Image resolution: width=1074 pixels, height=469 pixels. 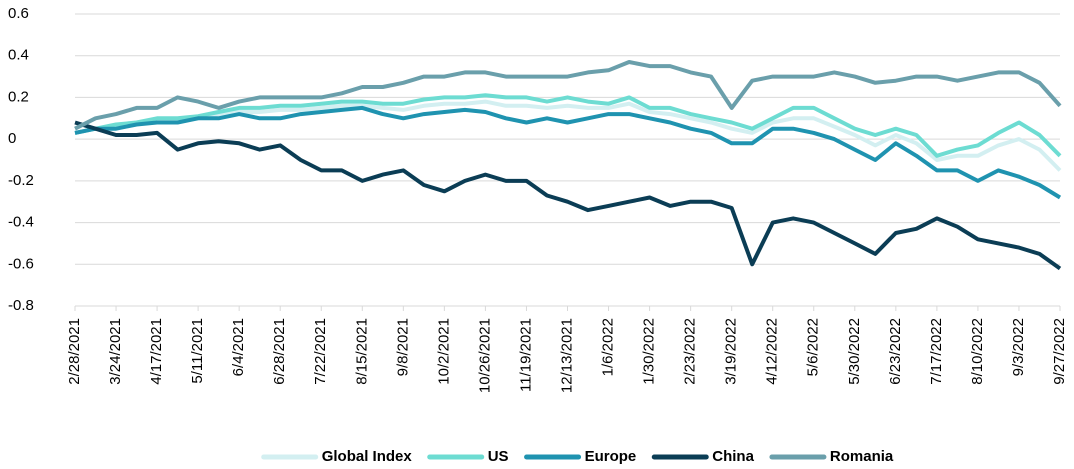 What do you see at coordinates (525, 355) in the screenshot?
I see `x-tick-label: 11/19/2021` at bounding box center [525, 355].